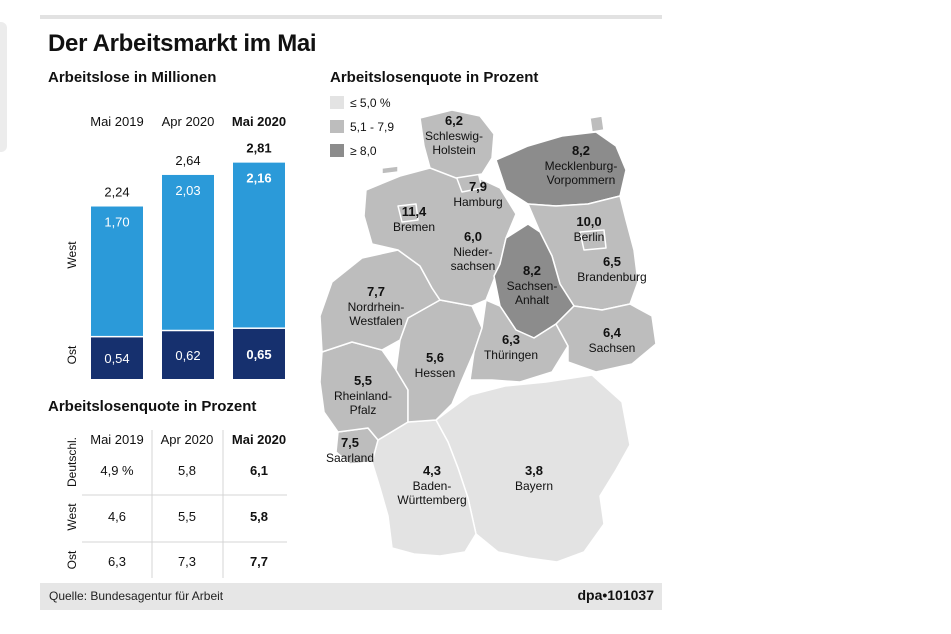 Image resolution: width=951 pixels, height=634 pixels. I want to click on map-title: Arbeitslosenquote in Prozent, so click(434, 77).